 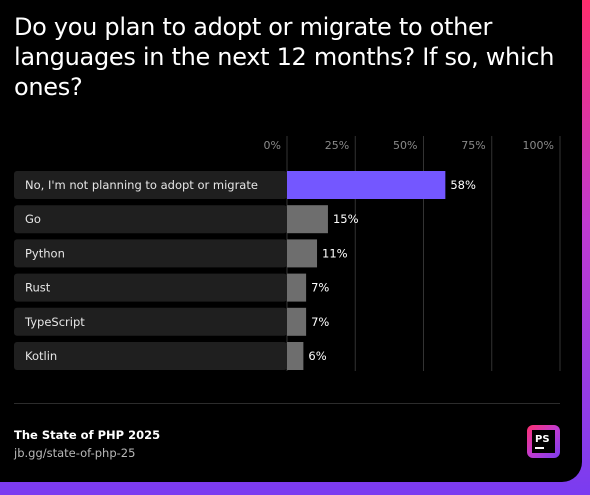 What do you see at coordinates (335, 253) in the screenshot?
I see `bar-value-label: 11%` at bounding box center [335, 253].